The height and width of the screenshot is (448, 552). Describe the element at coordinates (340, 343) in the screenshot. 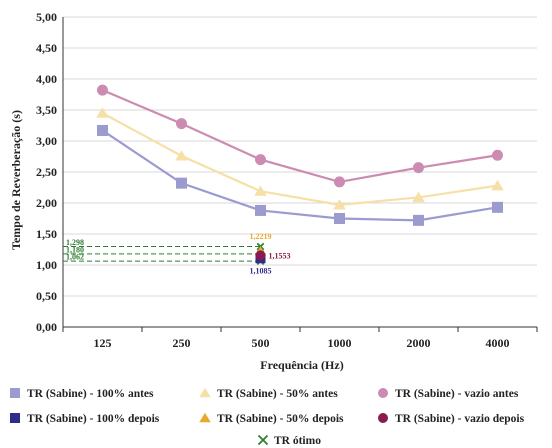

I see `x-tick-label: 1000` at that location.